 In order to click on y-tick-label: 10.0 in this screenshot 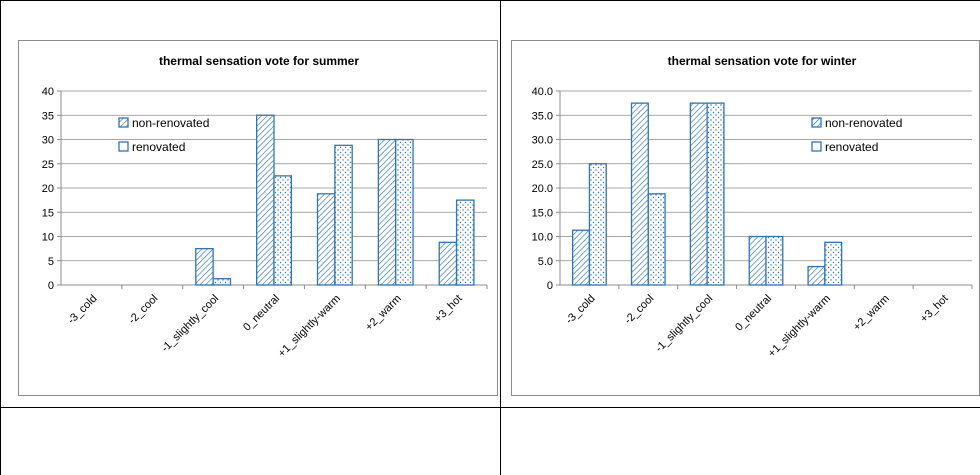, I will do `click(542, 238)`.